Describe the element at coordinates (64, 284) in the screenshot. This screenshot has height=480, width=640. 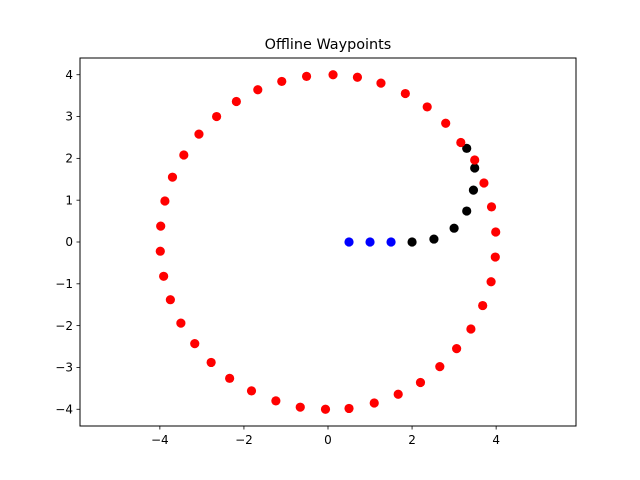
I see `y-tick-label: −1` at that location.